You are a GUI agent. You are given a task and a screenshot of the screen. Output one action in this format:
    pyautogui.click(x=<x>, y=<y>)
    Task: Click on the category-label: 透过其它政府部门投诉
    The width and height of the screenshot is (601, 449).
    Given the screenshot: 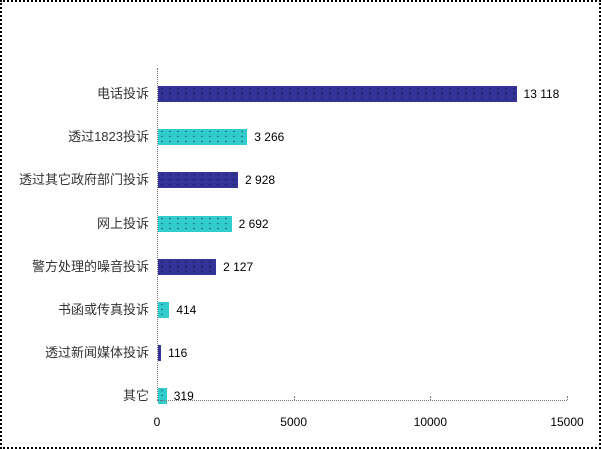 What is the action you would take?
    pyautogui.click(x=83, y=180)
    